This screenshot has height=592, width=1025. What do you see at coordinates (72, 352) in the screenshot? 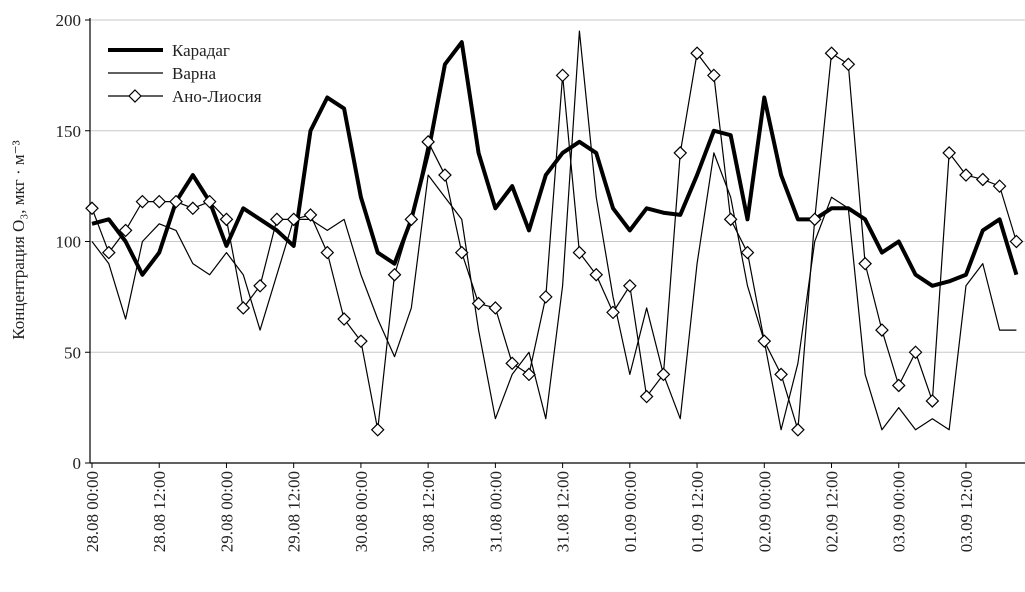
I see `y-tick-label: 50` at bounding box center [72, 352].